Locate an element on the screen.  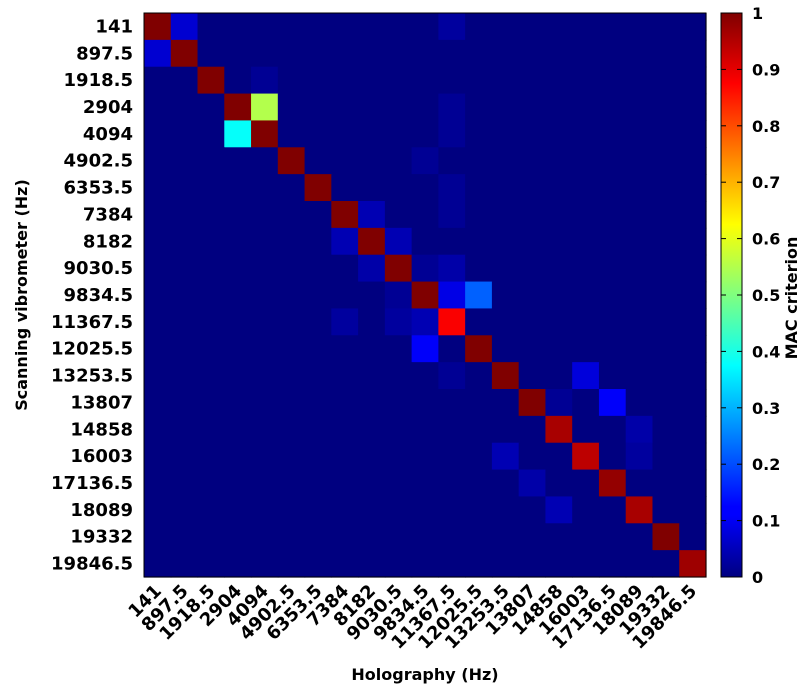
y-tick-label: 7384 is located at coordinates (108, 214).